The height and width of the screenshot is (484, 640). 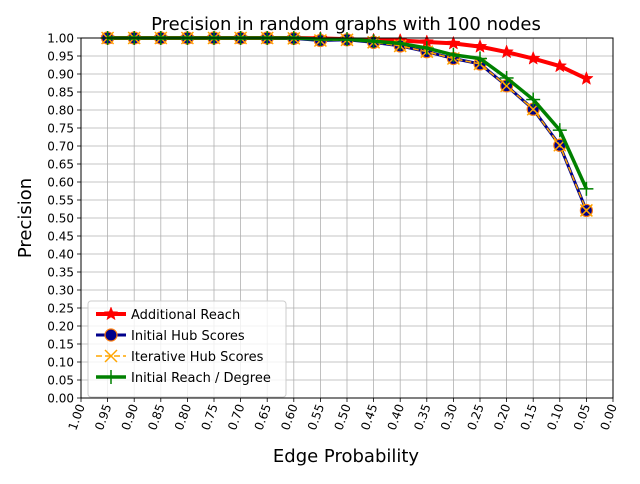 What do you see at coordinates (236, 417) in the screenshot?
I see `x-tick-label: 0.70` at bounding box center [236, 417].